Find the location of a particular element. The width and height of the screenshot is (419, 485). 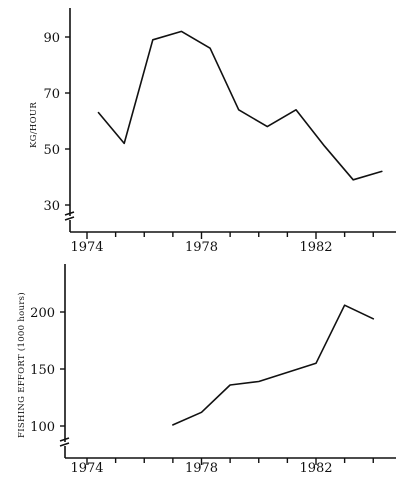

y-axis-label: KG/HOUR is located at coordinates (34, 125).